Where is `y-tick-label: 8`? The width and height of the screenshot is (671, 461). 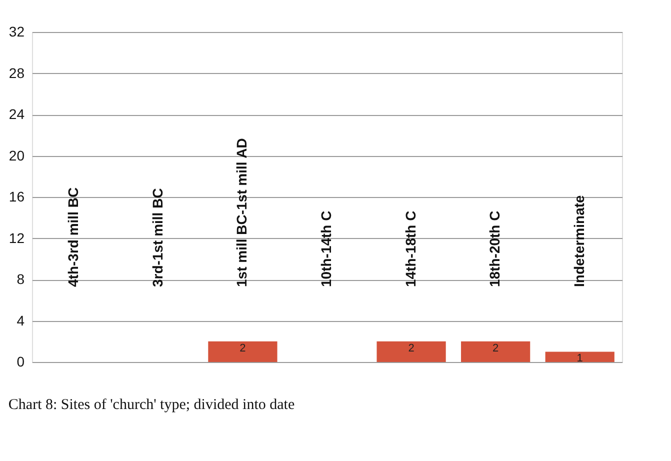 y-tick-label: 8 is located at coordinates (20, 279).